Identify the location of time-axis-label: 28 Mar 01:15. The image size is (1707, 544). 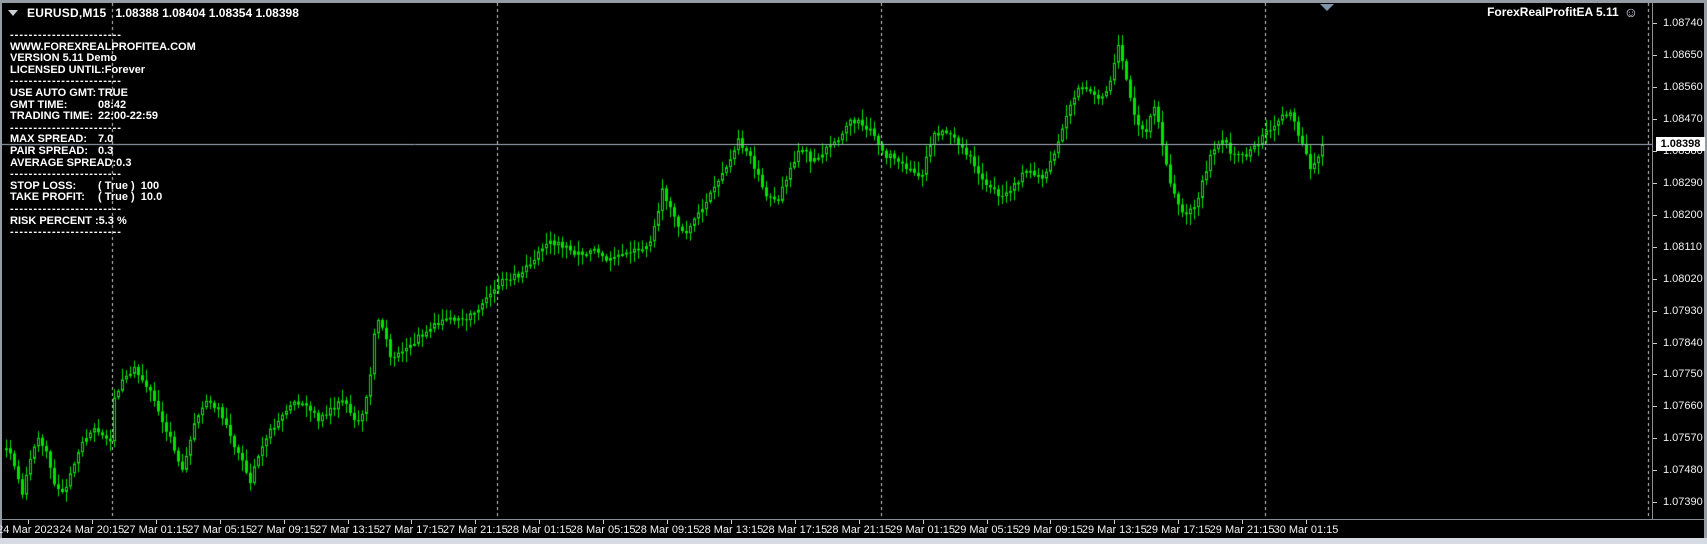
(539, 530).